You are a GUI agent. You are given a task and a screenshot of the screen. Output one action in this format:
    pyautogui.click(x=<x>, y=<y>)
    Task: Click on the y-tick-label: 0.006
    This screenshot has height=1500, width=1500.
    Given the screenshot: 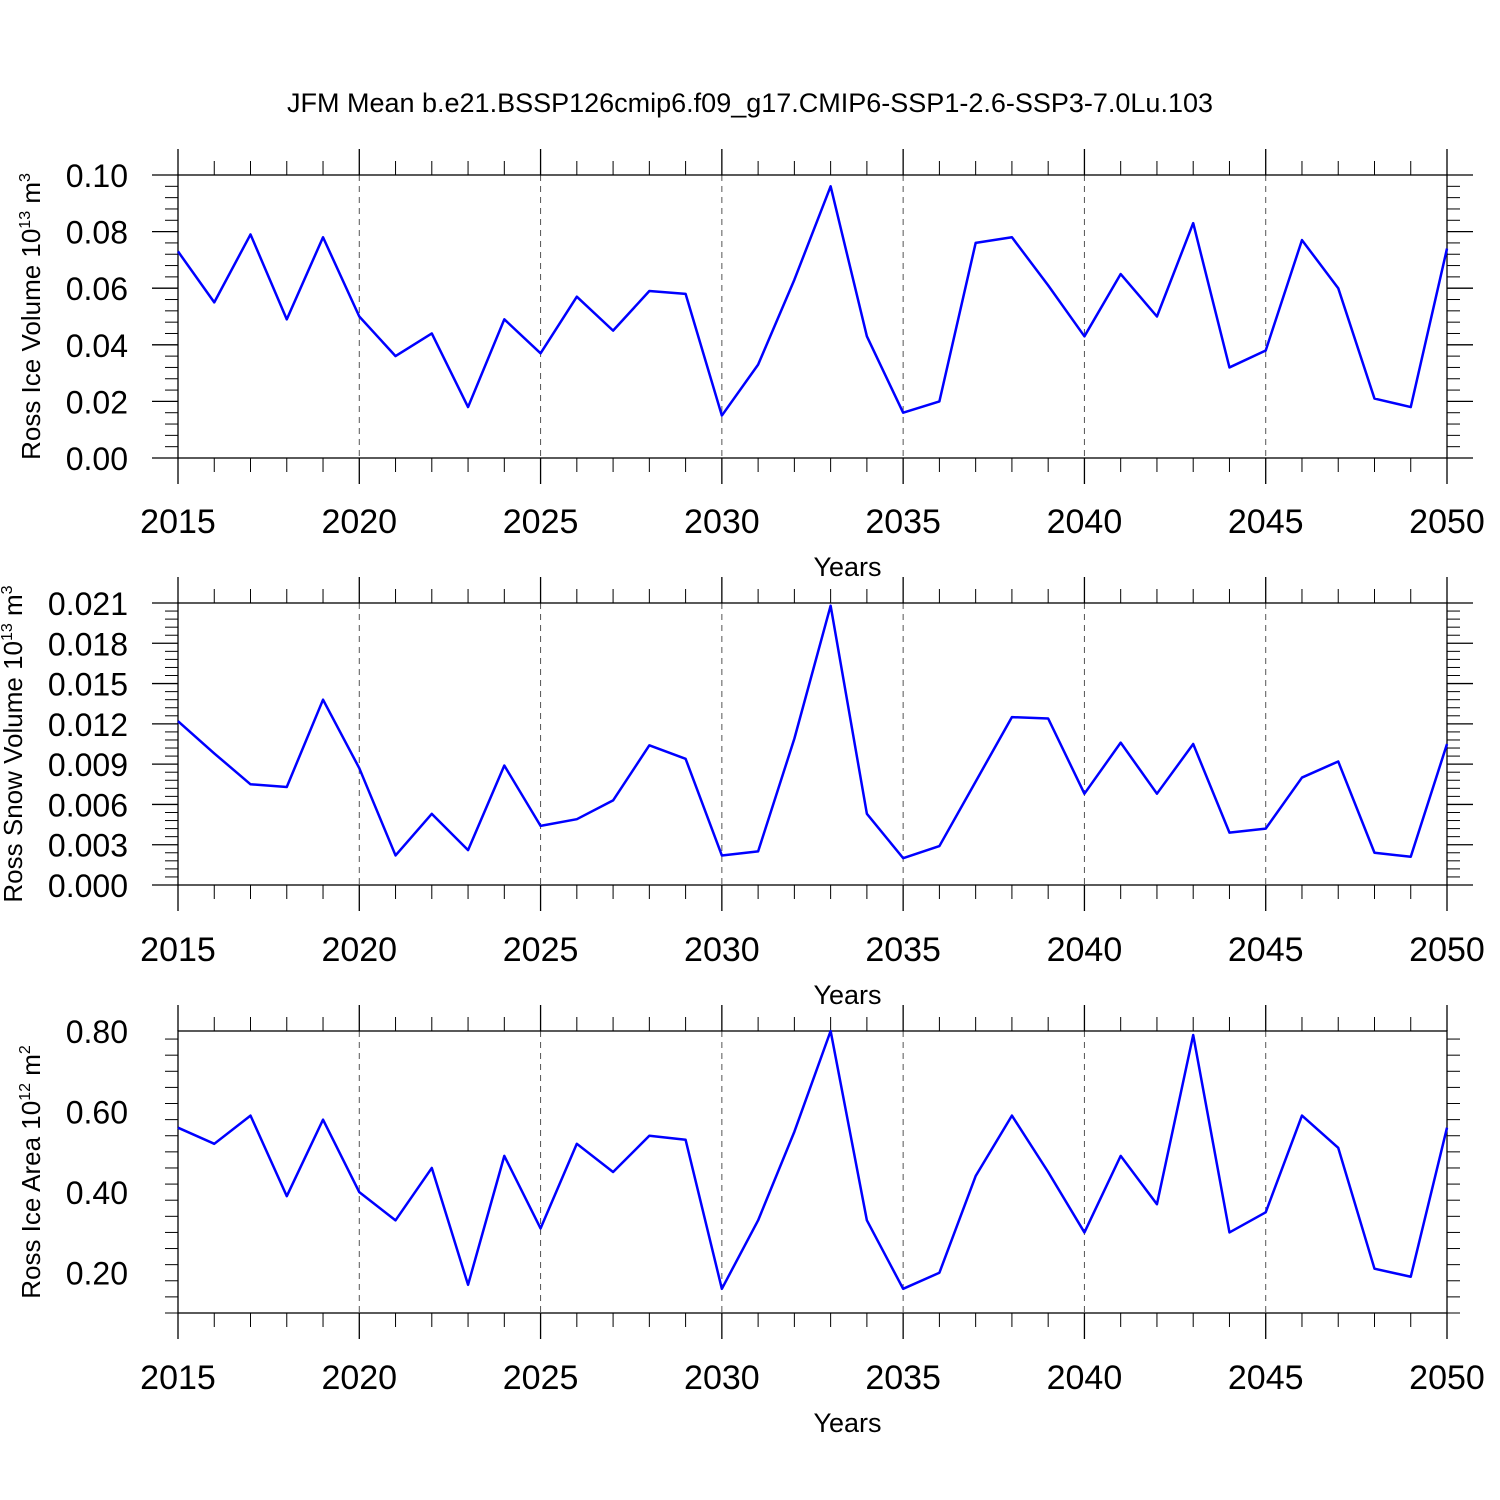 What is the action you would take?
    pyautogui.click(x=88, y=805)
    